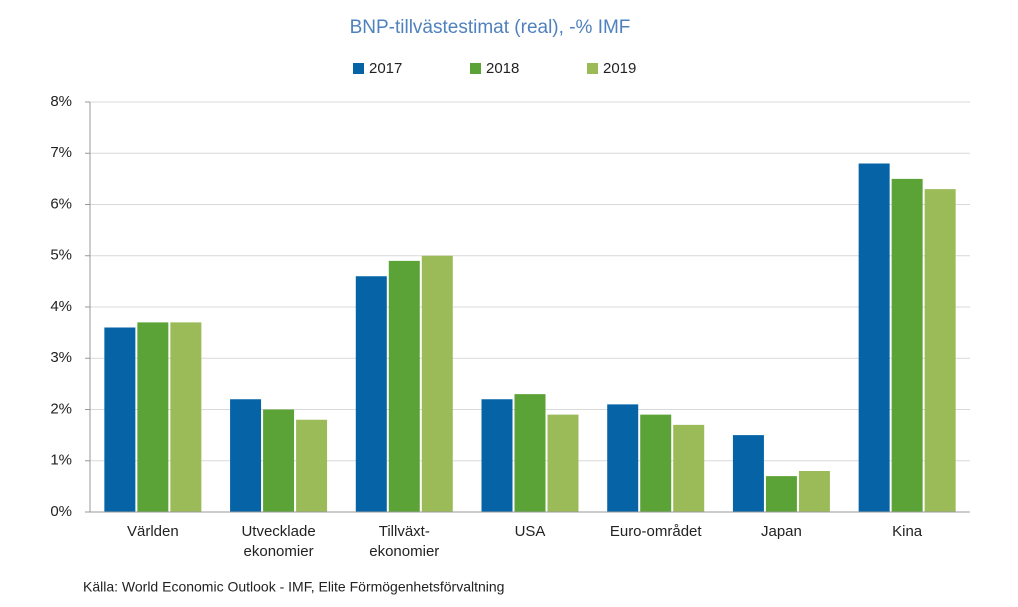 The width and height of the screenshot is (1018, 607). What do you see at coordinates (278, 541) in the screenshot?
I see `x-tick-label: Utvecklade ekonomier` at bounding box center [278, 541].